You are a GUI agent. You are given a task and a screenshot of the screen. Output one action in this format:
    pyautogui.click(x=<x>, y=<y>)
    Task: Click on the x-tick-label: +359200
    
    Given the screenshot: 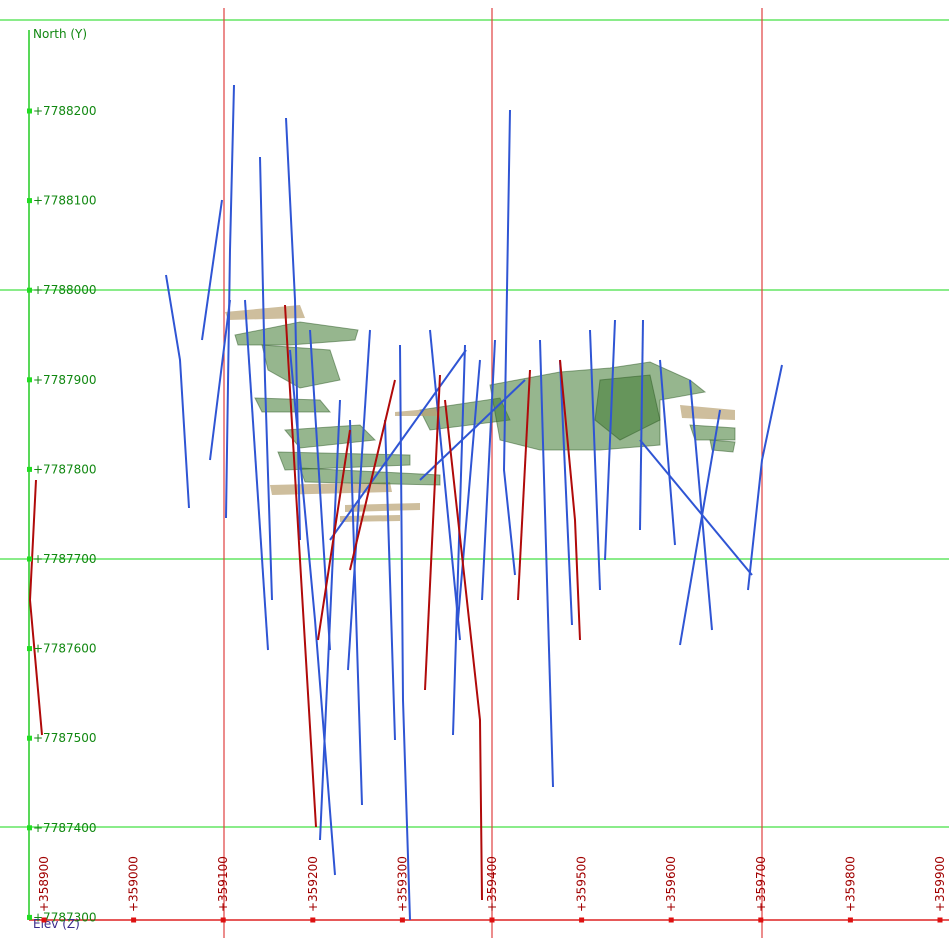 What is the action you would take?
    pyautogui.click(x=313, y=884)
    